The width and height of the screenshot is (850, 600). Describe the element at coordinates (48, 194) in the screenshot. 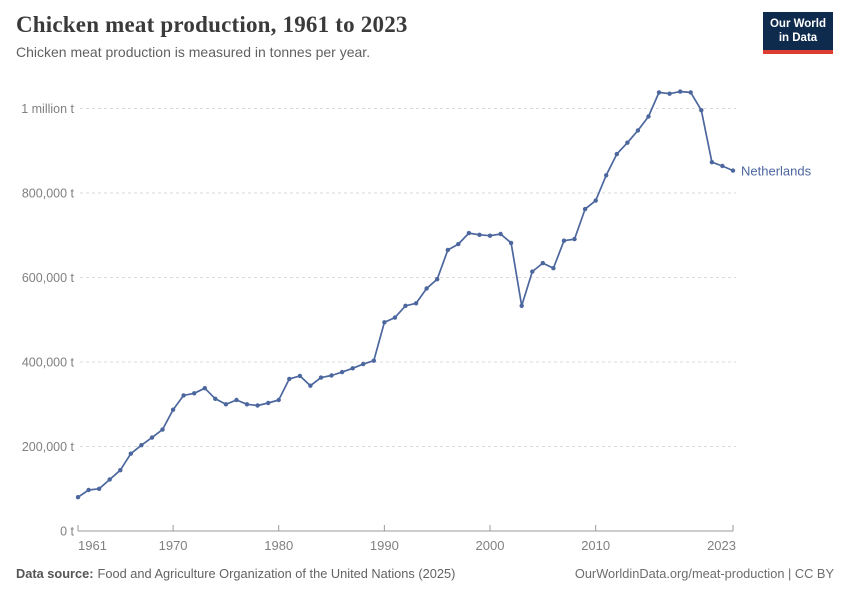

I see `y-tick-label: 800,000 t` at that location.